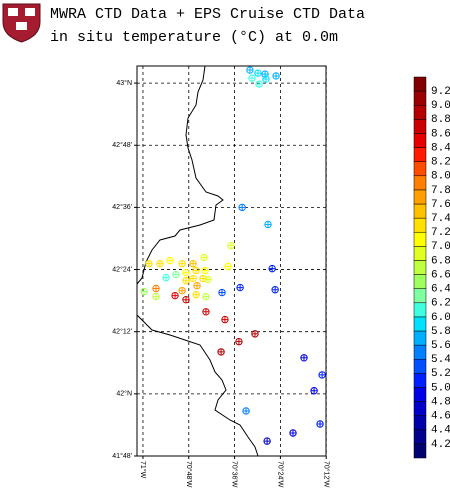 Image resolution: width=450 pixels, height=489 pixels. What do you see at coordinates (440, 177) in the screenshot?
I see `colorbar-label: 8.0` at bounding box center [440, 177].